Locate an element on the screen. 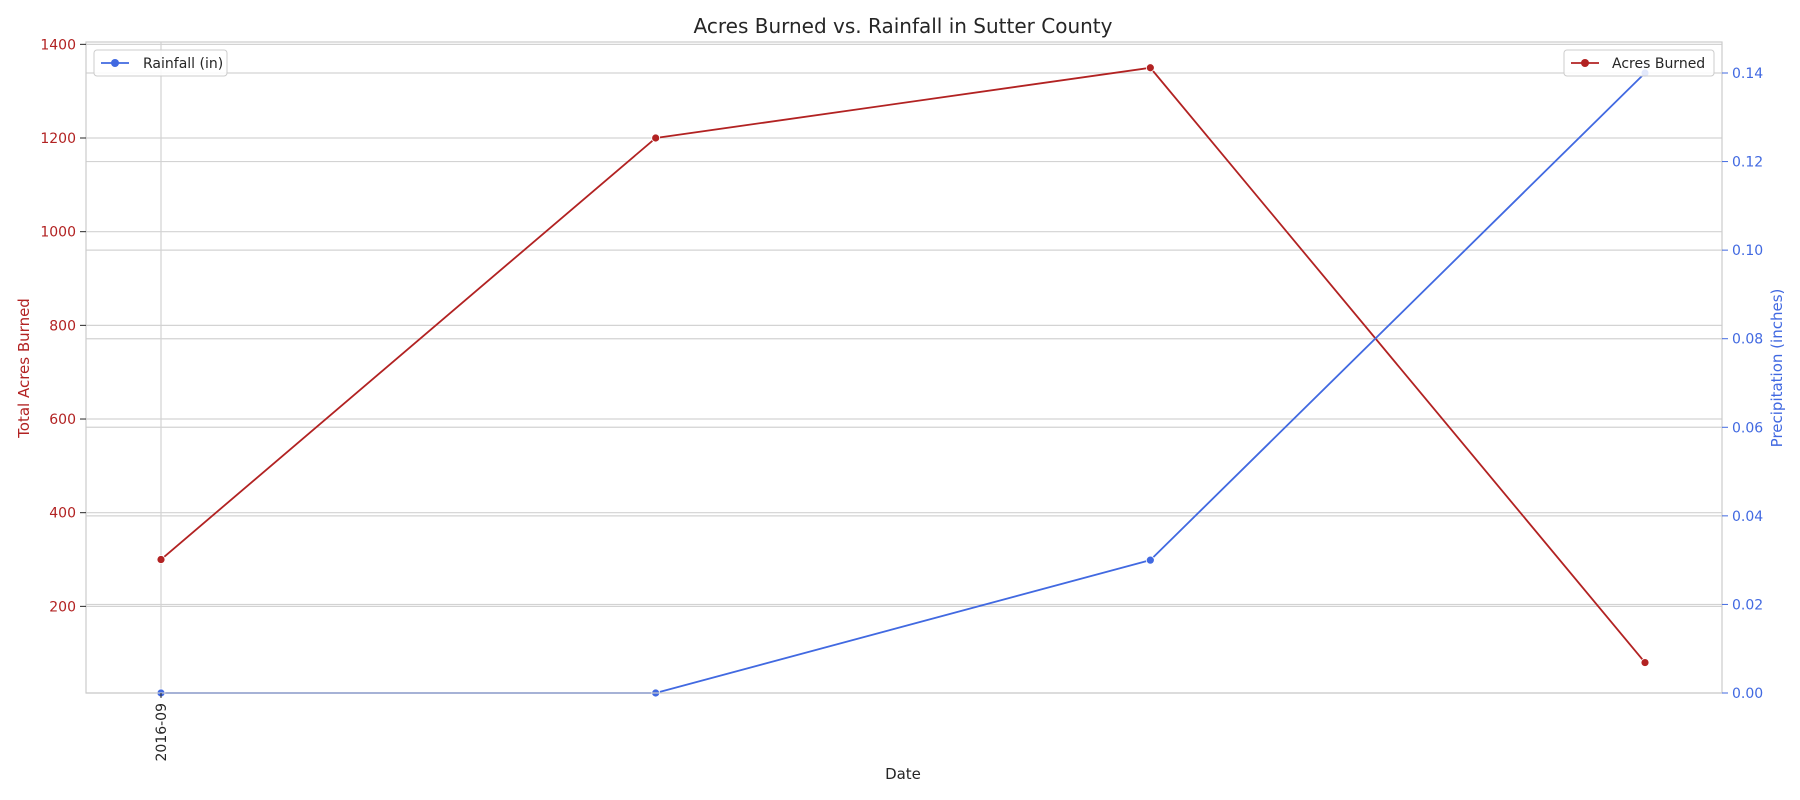 Image resolution: width=1800 pixels, height=800 pixels. left-axis-tick-label: 1200 is located at coordinates (58, 139).